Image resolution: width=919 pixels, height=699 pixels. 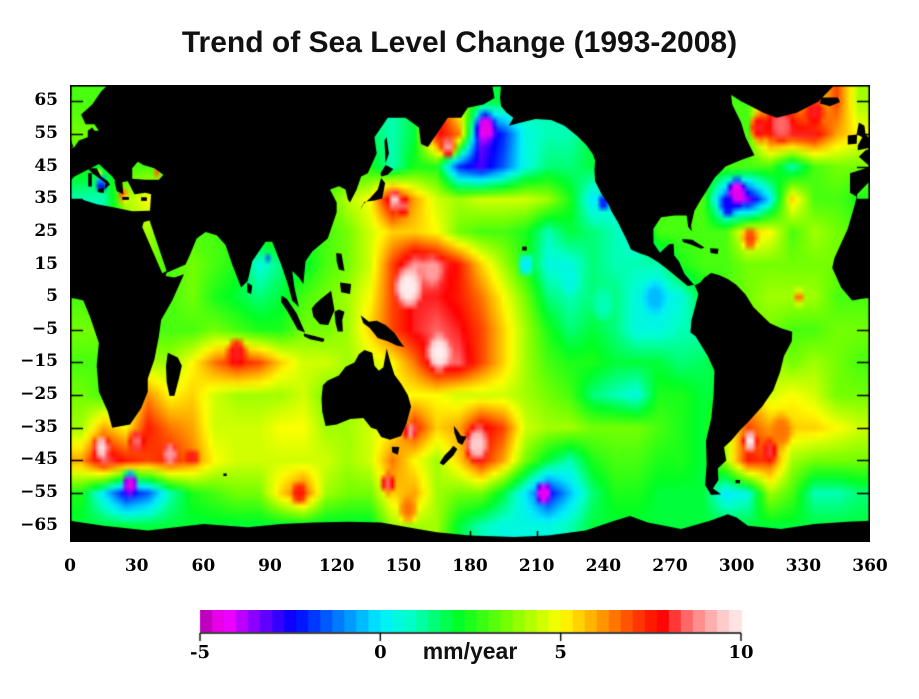 I want to click on y-tick-label: −15, so click(x=39, y=361).